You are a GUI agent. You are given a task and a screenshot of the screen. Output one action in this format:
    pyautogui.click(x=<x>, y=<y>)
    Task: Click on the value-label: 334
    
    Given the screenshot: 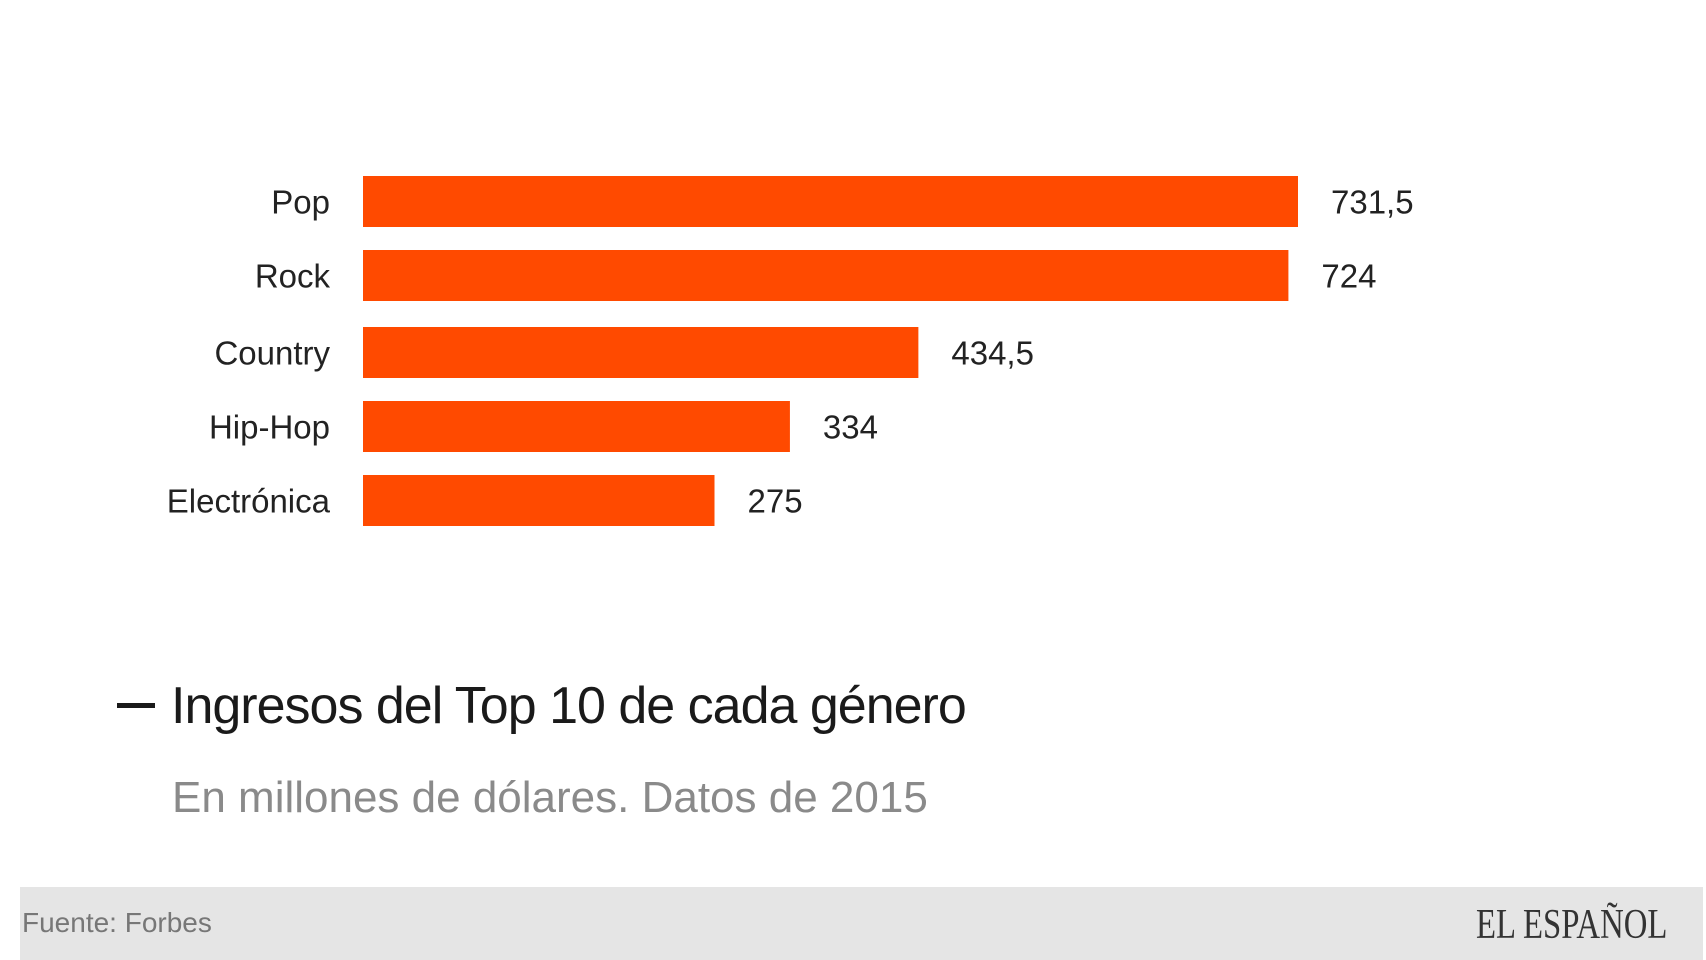 What is the action you would take?
    pyautogui.click(x=850, y=427)
    